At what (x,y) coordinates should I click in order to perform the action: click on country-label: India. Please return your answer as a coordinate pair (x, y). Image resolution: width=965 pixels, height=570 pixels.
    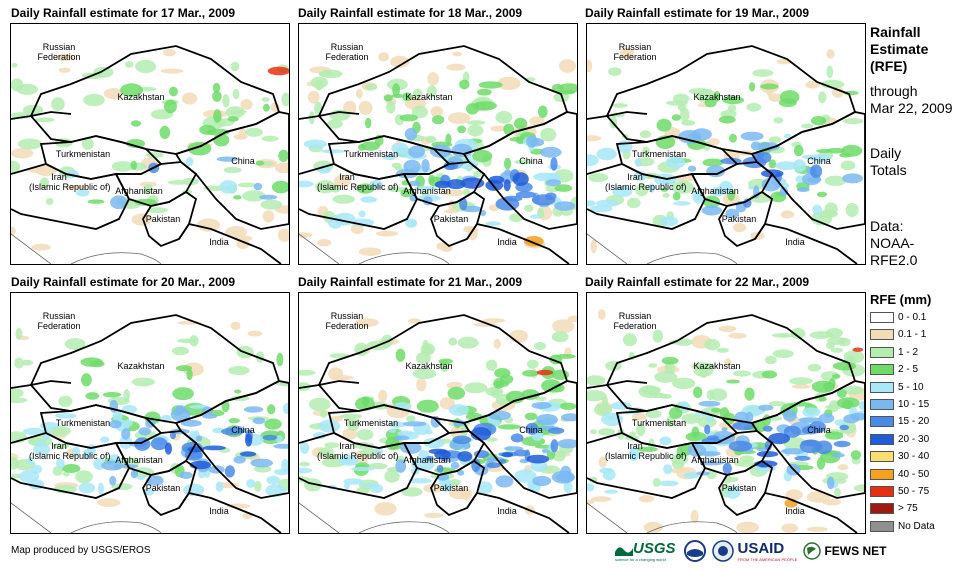
    Looking at the image, I should click on (795, 511).